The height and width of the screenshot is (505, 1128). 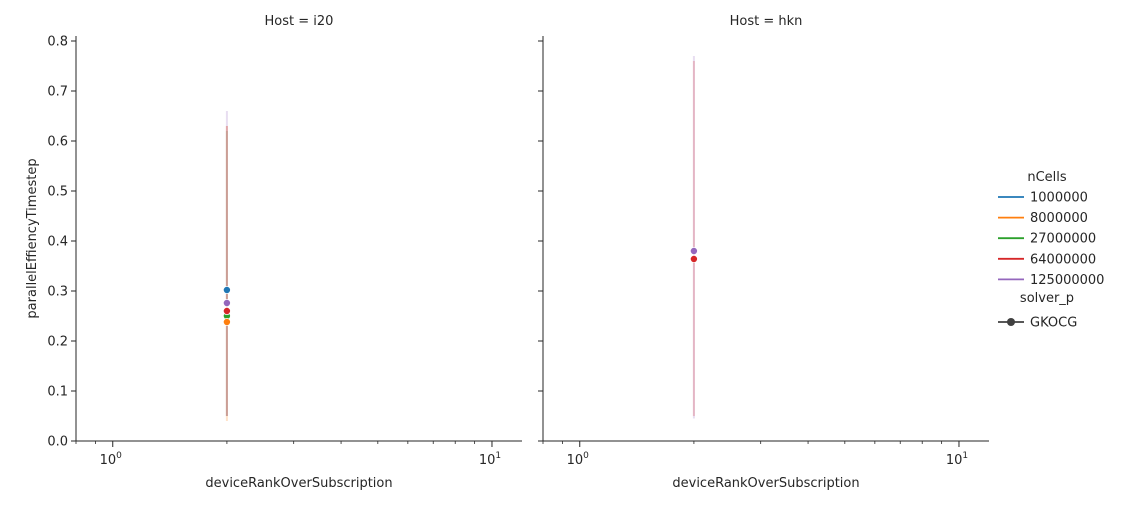 I want to click on legend-label-2: 27000000, so click(x=1063, y=239).